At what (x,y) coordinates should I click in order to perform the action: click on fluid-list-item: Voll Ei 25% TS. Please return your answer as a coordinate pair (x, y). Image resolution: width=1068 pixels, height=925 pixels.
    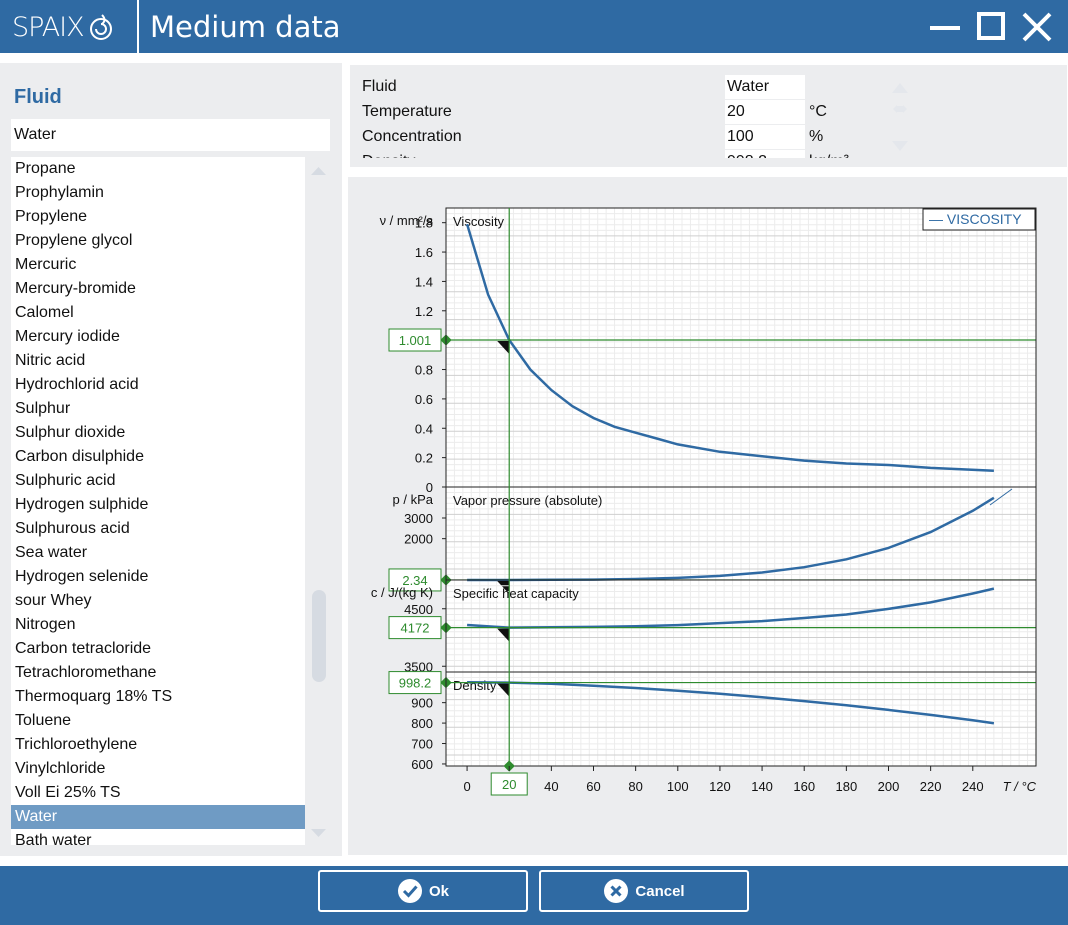
    Looking at the image, I should click on (68, 792).